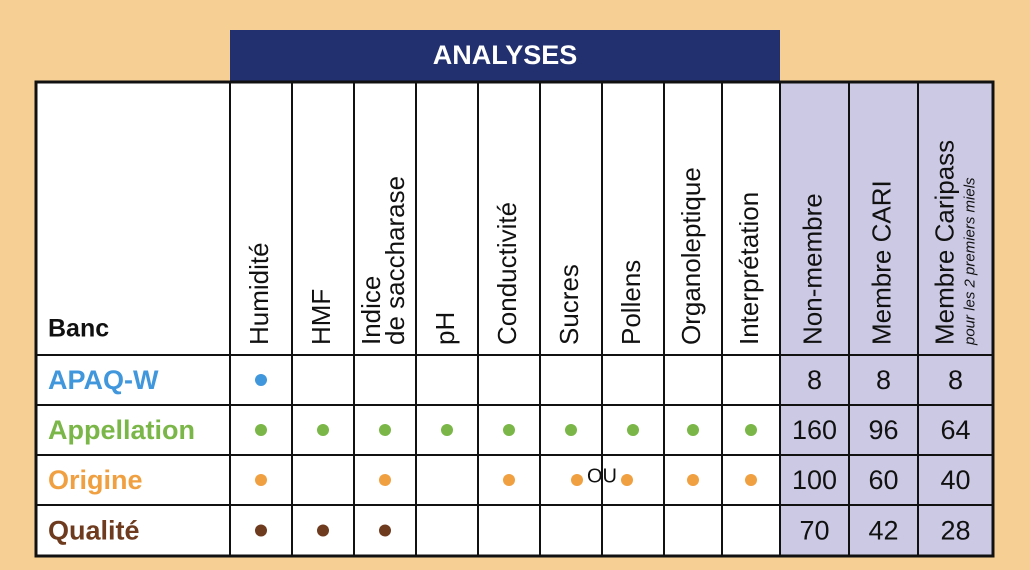  Describe the element at coordinates (749, 268) in the screenshot. I see `analysis-header: Interprétation` at that location.